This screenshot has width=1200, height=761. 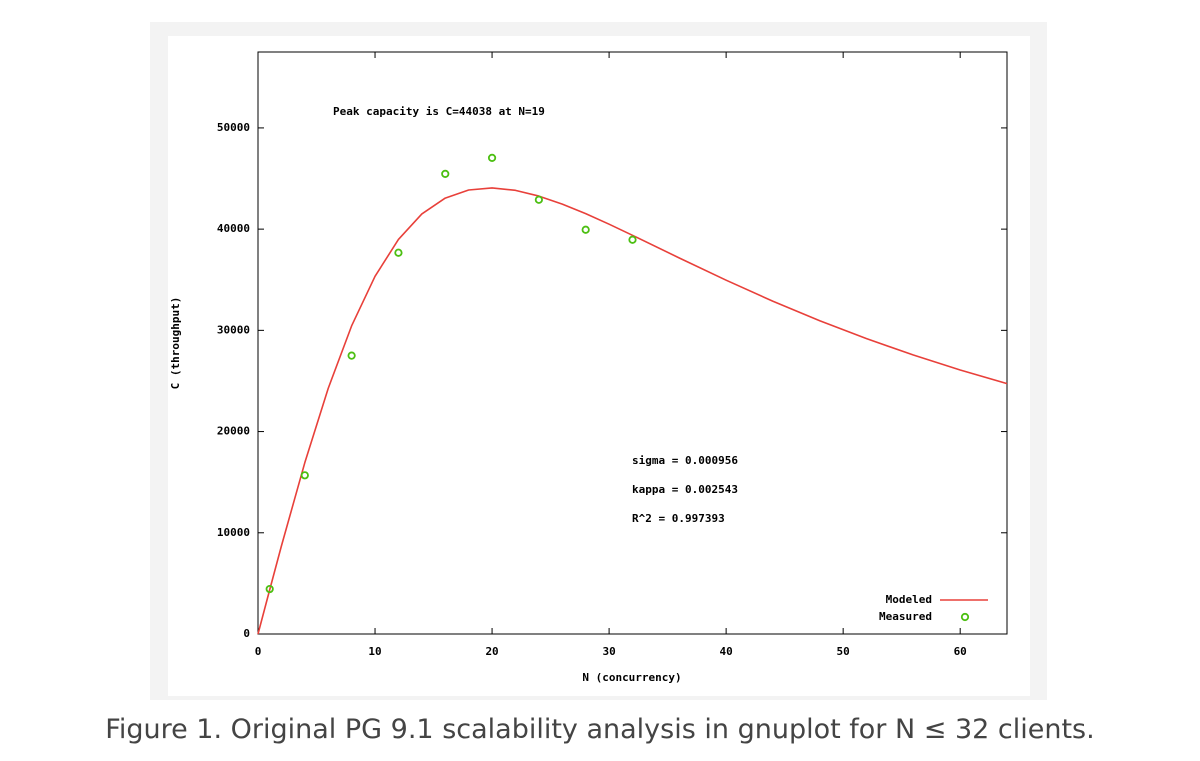 What do you see at coordinates (843, 651) in the screenshot?
I see `x-tick-label: 50` at bounding box center [843, 651].